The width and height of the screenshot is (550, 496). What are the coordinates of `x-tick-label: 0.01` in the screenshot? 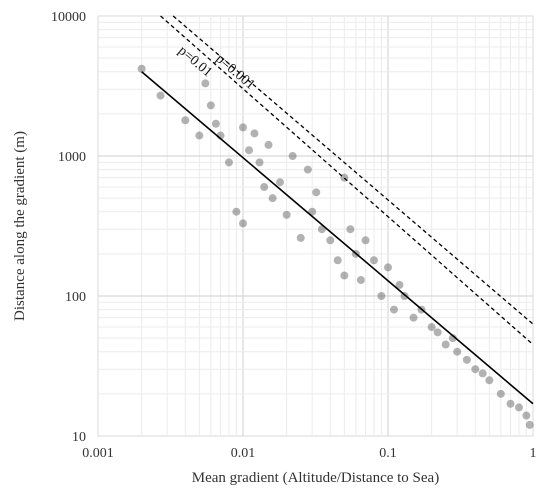 It's located at (243, 453).